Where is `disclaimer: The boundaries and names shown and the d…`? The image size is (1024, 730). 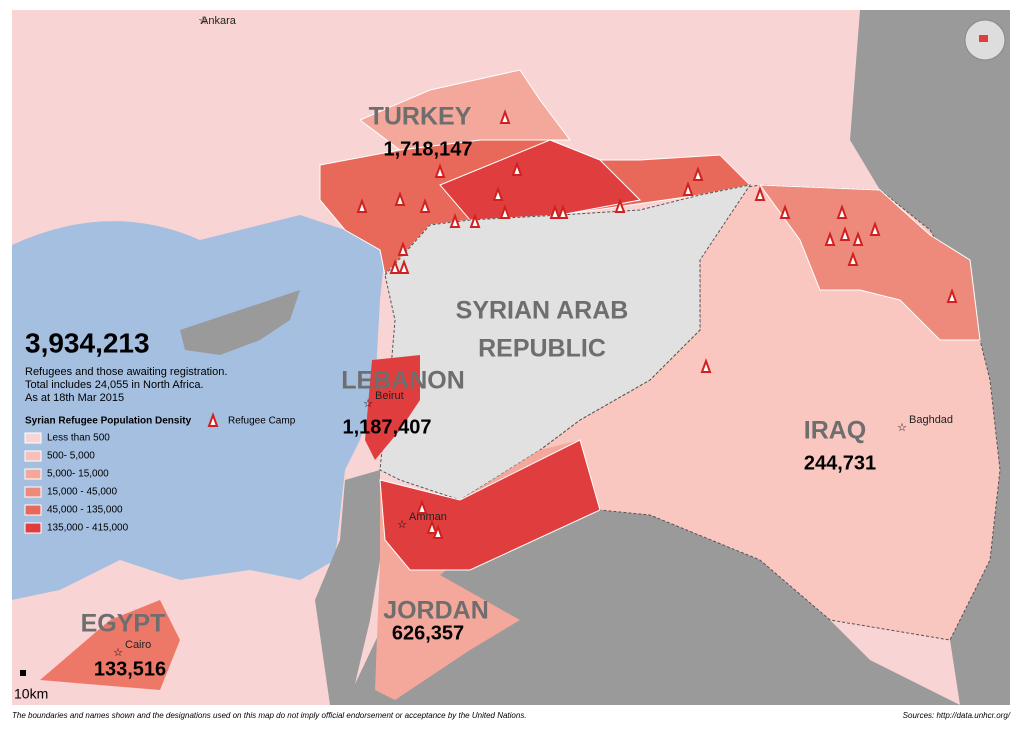
disclaimer: The boundaries and names shown and the d… is located at coordinates (269, 715).